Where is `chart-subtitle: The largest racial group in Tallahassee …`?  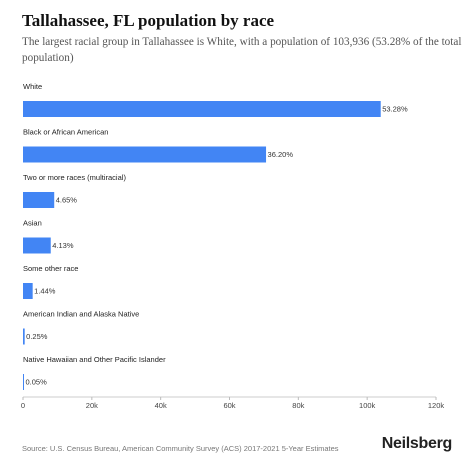 chart-subtitle: The largest racial group in Tallahassee … is located at coordinates (242, 50).